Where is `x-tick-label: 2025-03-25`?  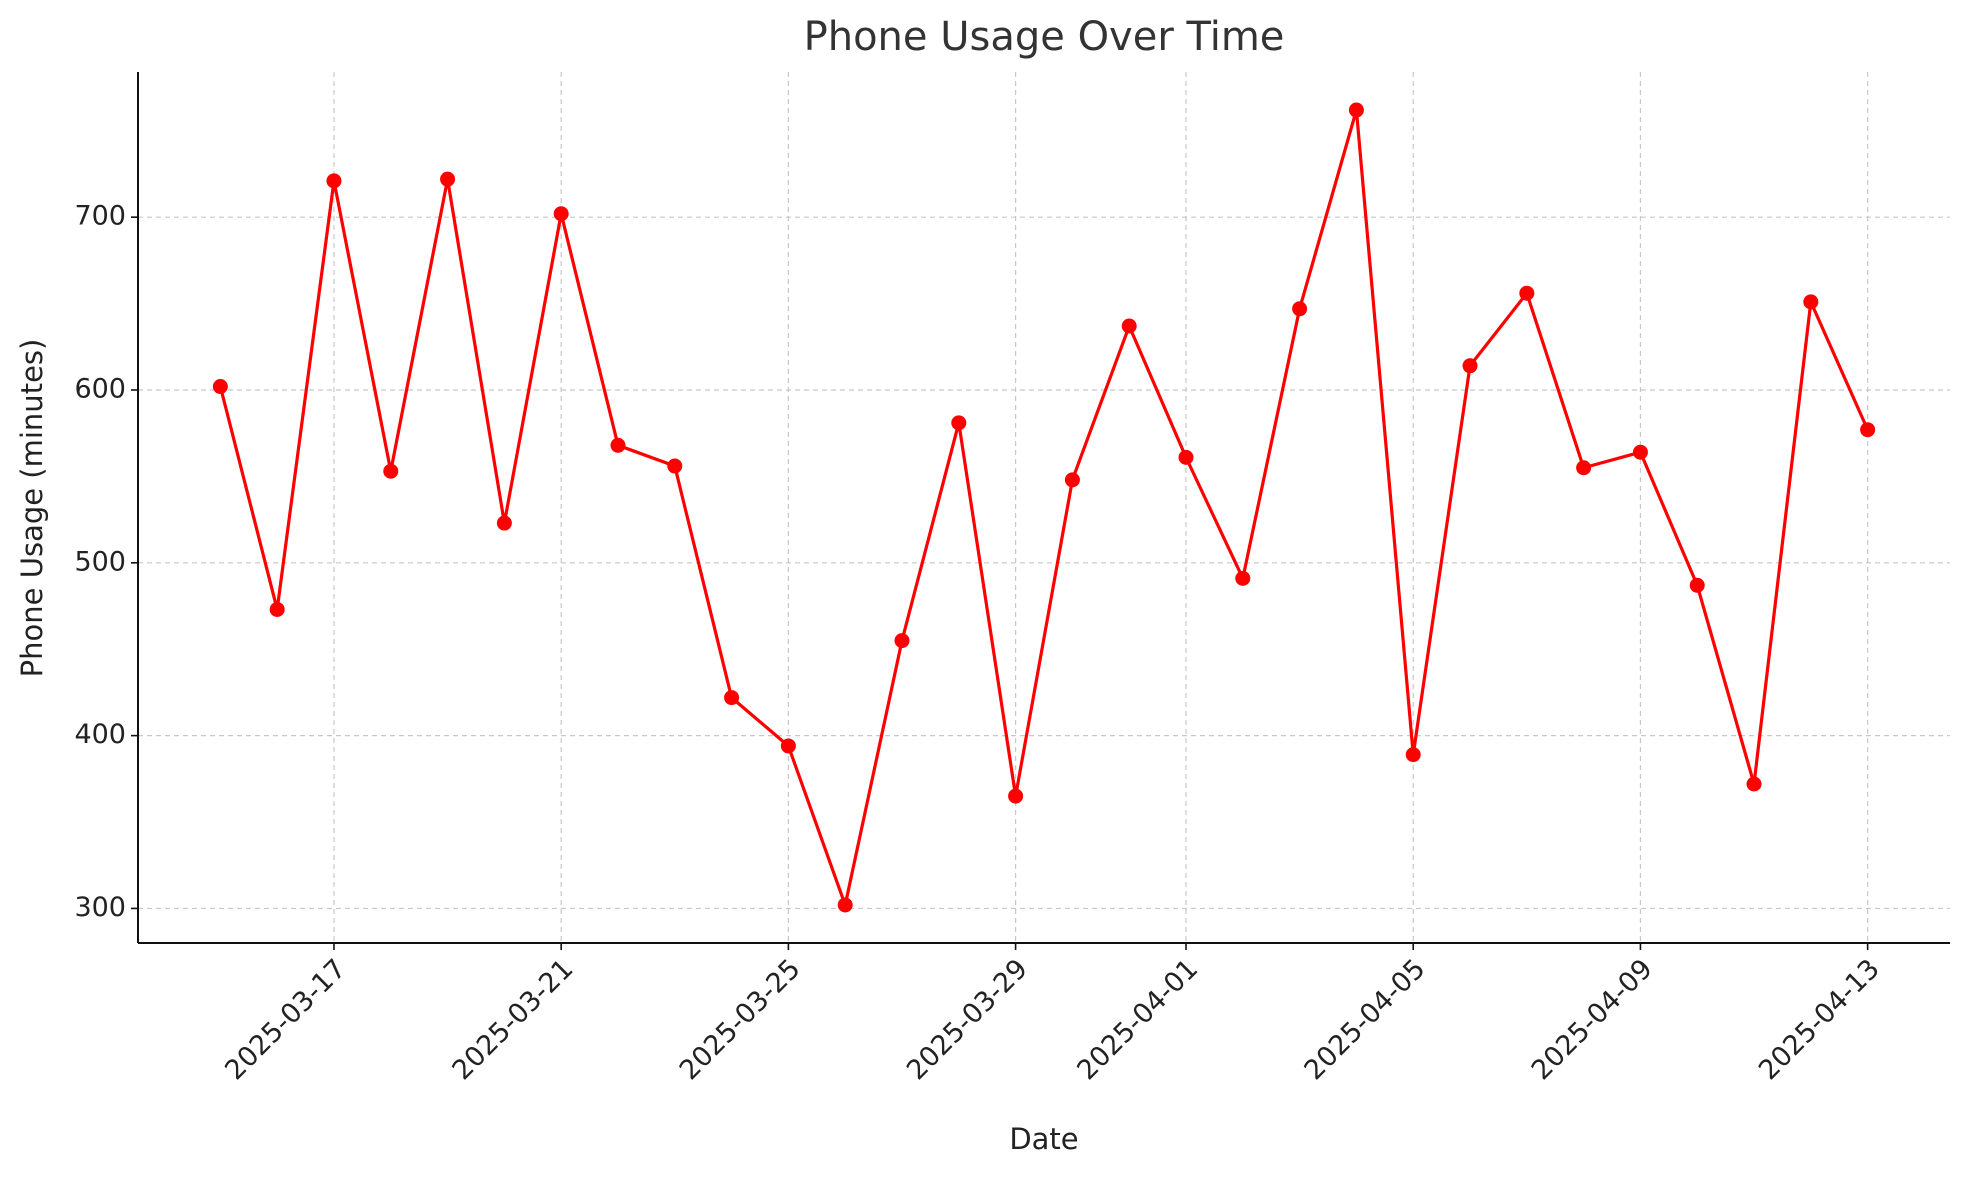 x-tick-label: 2025-03-25 is located at coordinates (740, 1019).